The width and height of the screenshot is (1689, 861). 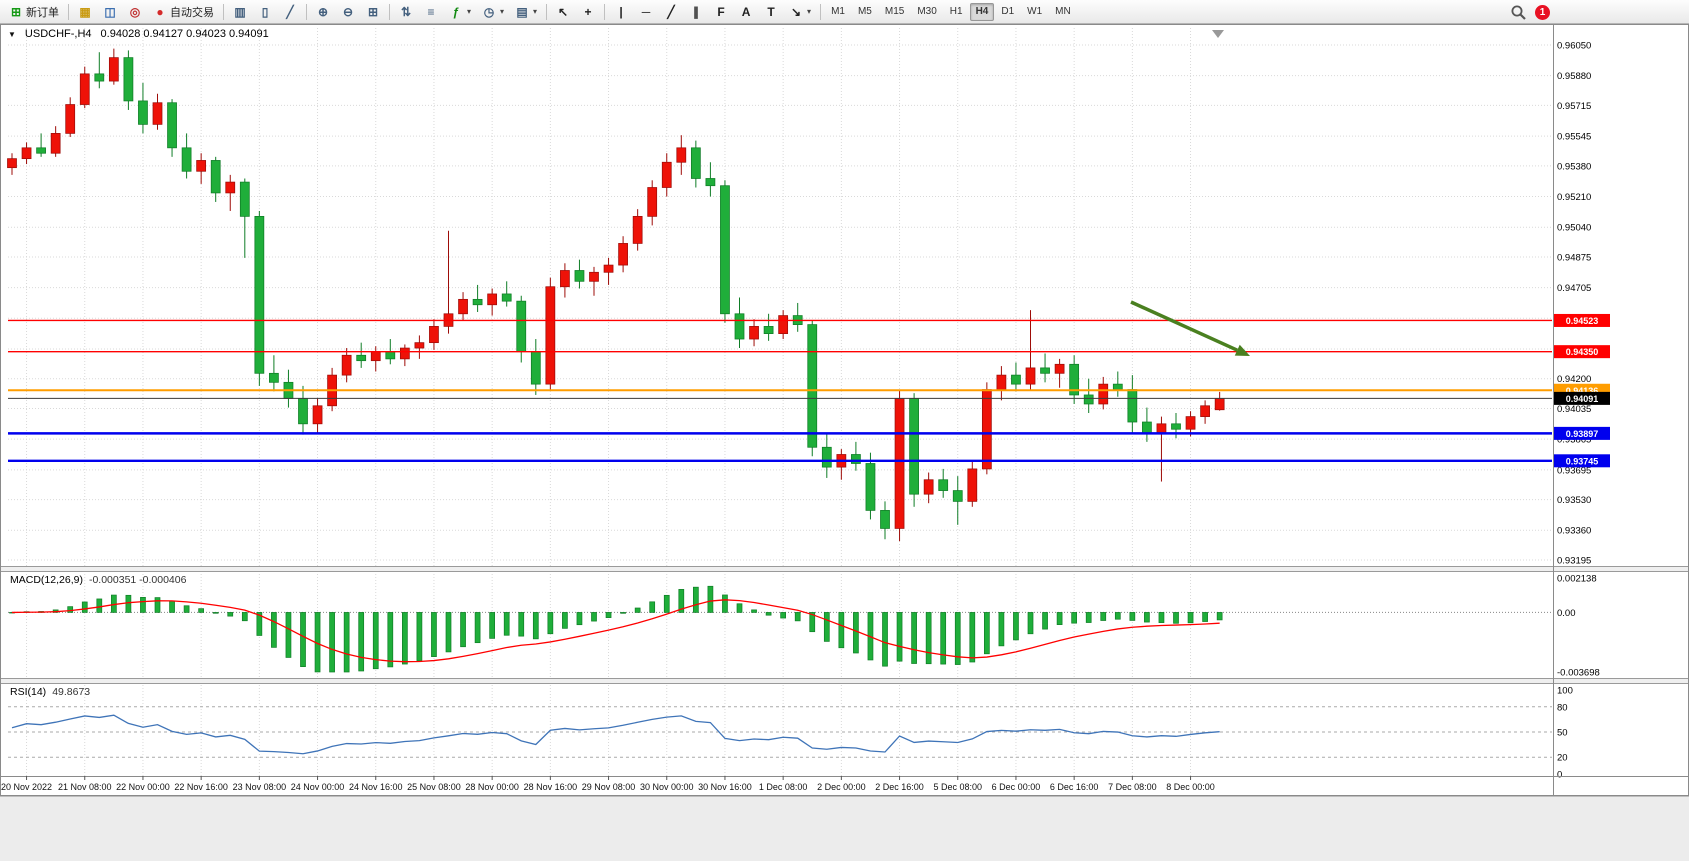 I want to click on toolbar-windows-list-button: ≡, so click(x=431, y=12).